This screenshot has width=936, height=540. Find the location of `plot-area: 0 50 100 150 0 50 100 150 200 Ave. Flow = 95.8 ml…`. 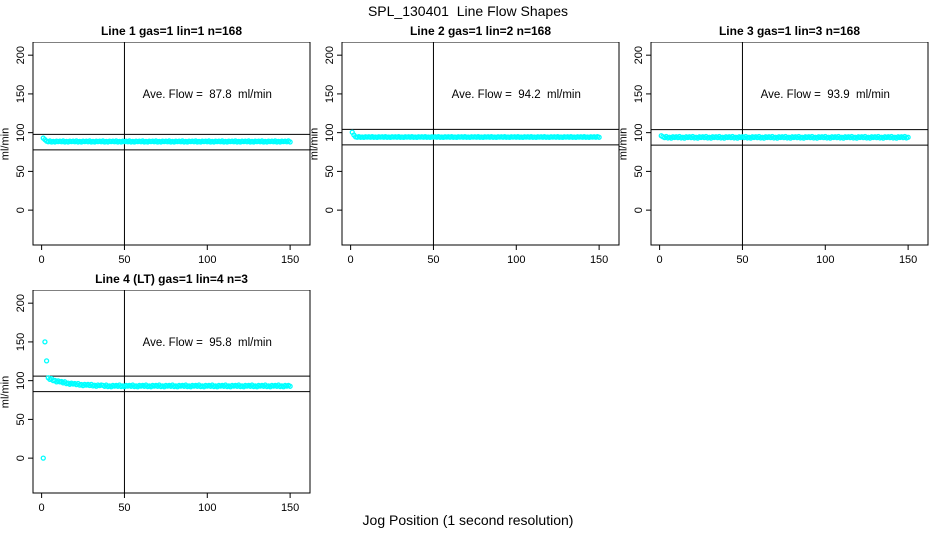

plot-area: 0 50 100 150 0 50 100 150 200 Ave. Flow = 95.8 ml… is located at coordinates (163, 402).